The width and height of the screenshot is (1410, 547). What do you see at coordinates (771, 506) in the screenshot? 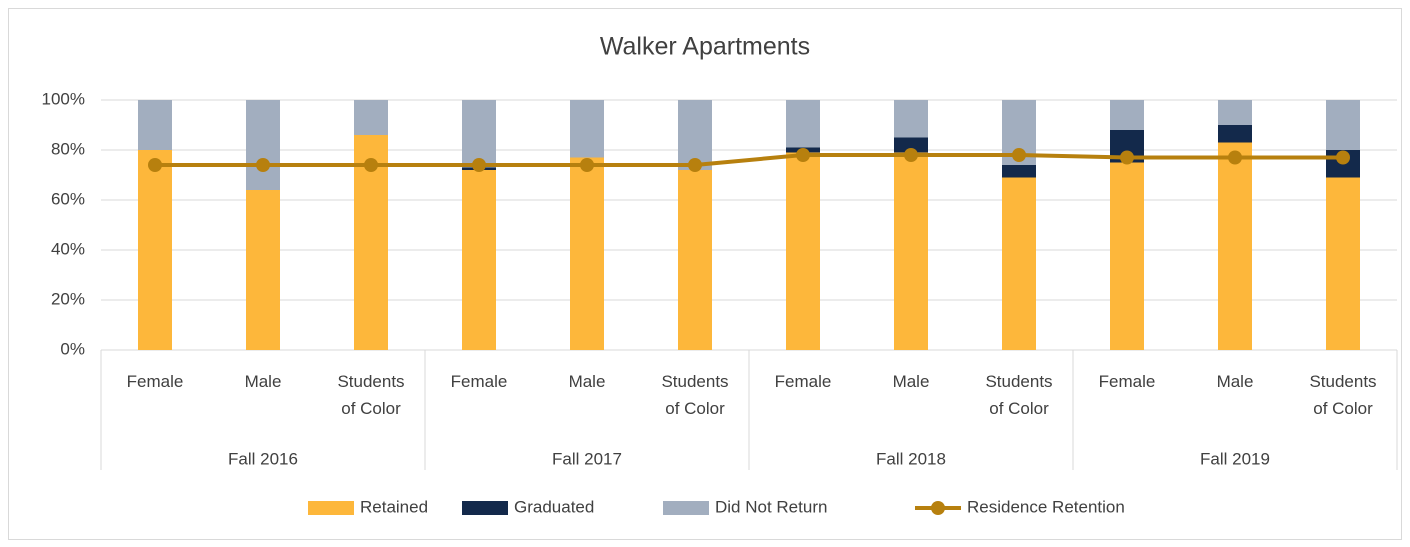
I see `legend-label: Did Not Return` at bounding box center [771, 506].